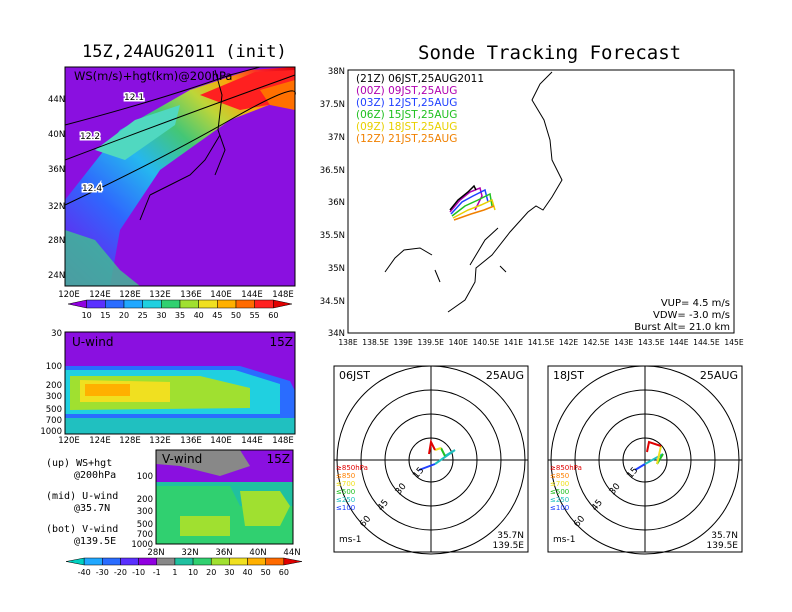 The height and width of the screenshot is (612, 792). What do you see at coordinates (82, 529) in the screenshot?
I see `note-line: (bot) V-wind` at bounding box center [82, 529].